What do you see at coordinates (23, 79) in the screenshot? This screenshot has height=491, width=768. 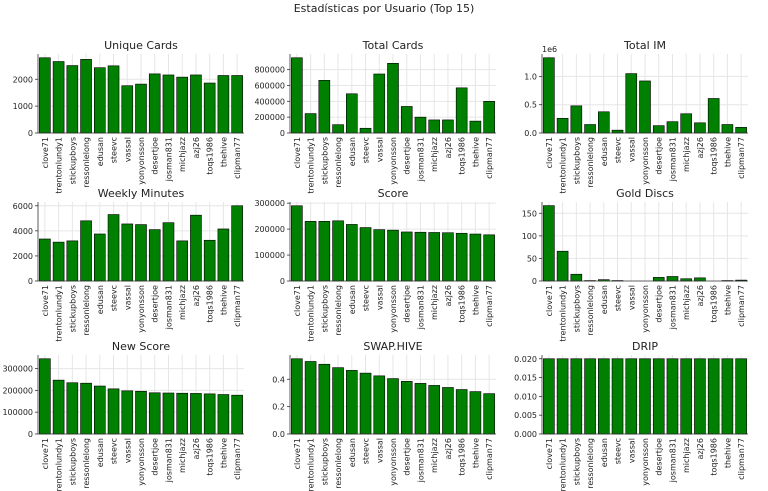 I see `y-tick-label: 2000` at bounding box center [23, 79].